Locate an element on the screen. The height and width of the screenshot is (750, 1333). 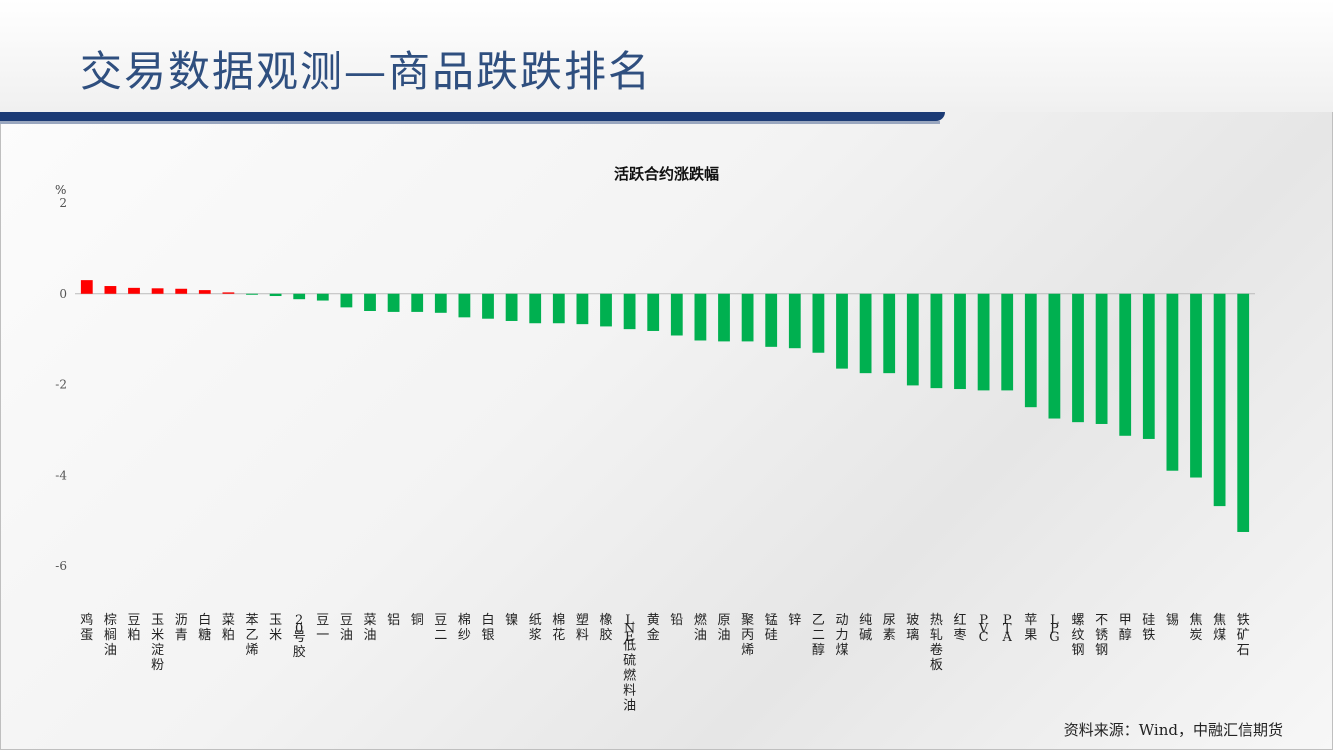
x-category-label: 锌 is located at coordinates (794, 620).